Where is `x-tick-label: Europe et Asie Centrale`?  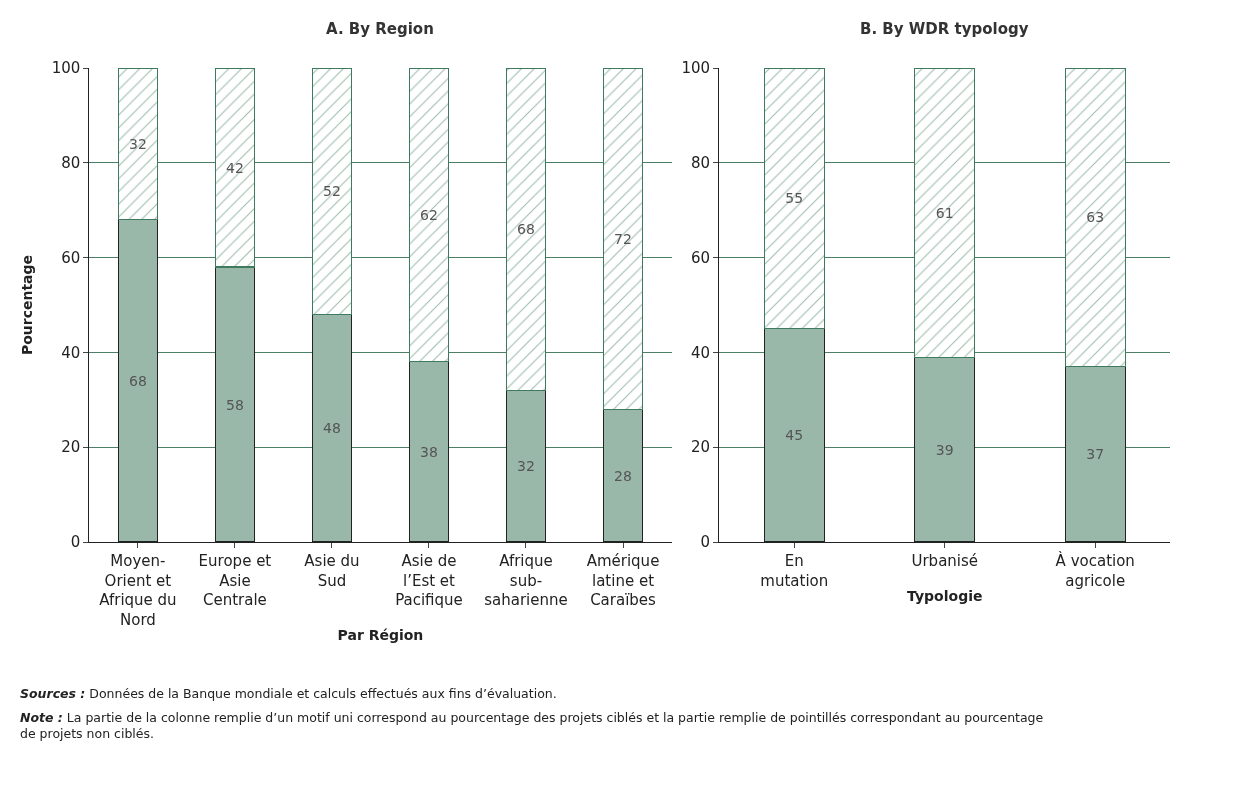
x-tick-label: Europe et Asie Centrale is located at coordinates (235, 580).